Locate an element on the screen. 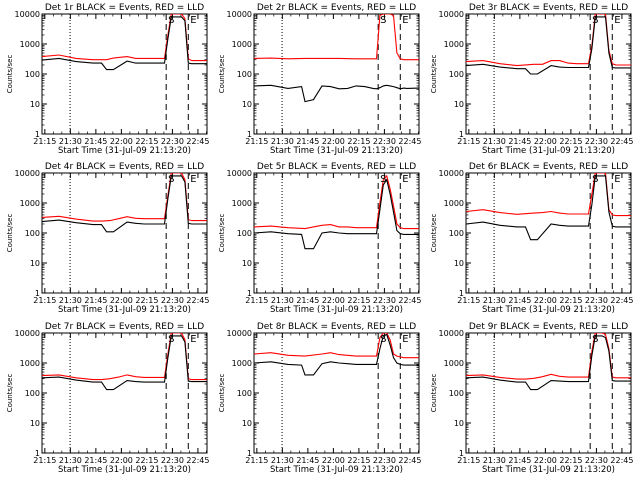 This screenshot has width=640, height=480. panel-title: Det 3r BLACK = Events, RED = LLD is located at coordinates (548, 8).